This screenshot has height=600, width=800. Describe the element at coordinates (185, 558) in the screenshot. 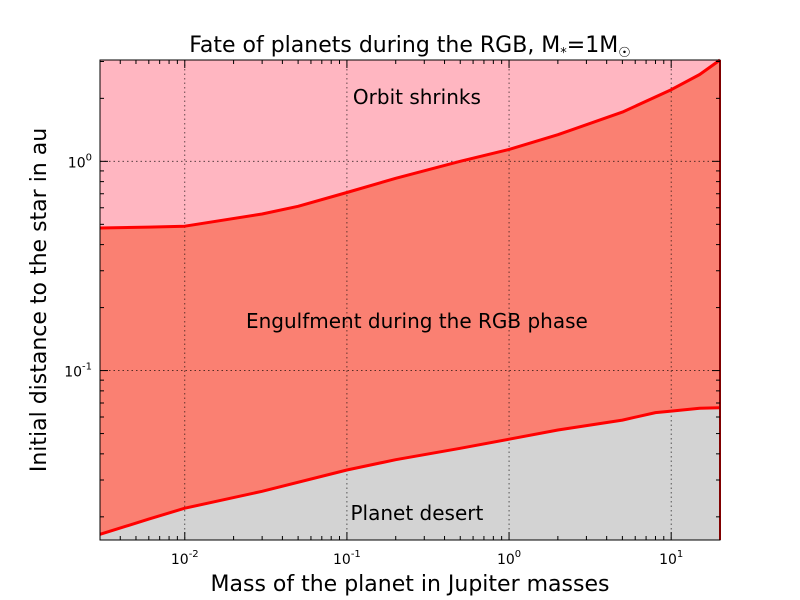

I see `x-tick-label: 10⁻²` at that location.